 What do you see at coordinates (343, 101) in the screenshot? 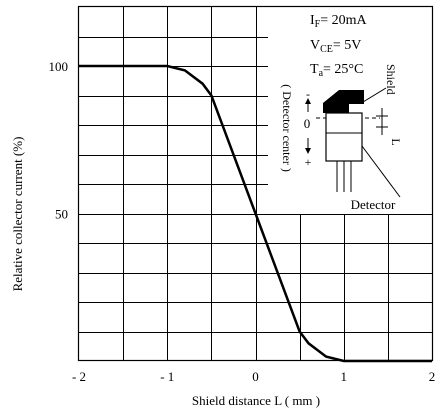
I see `shield-body` at bounding box center [343, 101].